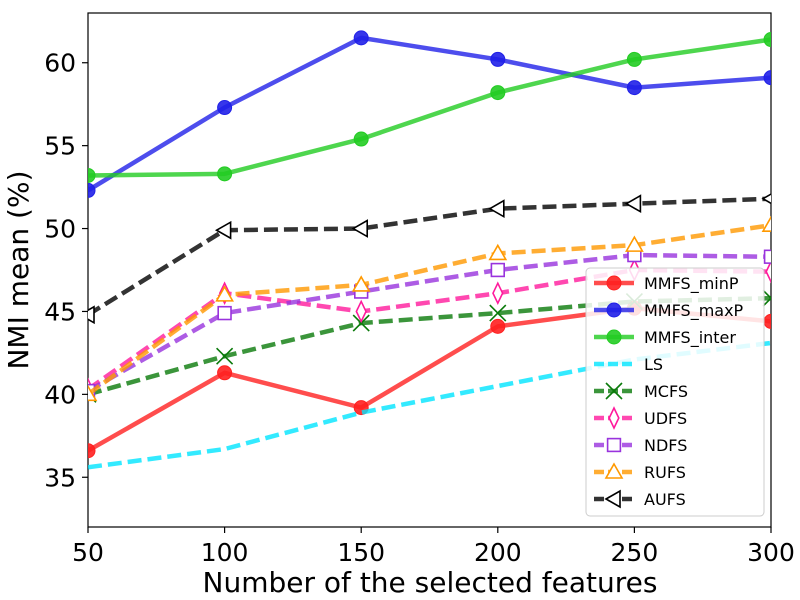 The width and height of the screenshot is (800, 600). Describe the element at coordinates (60, 229) in the screenshot. I see `y-tick-label: 50` at that location.